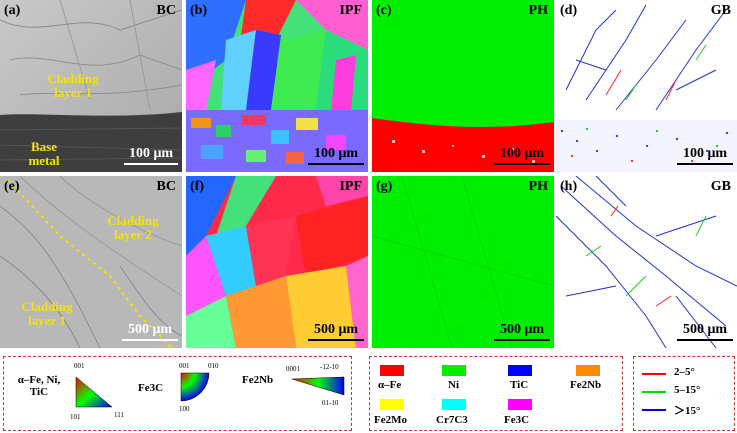  What do you see at coordinates (44, 153) in the screenshot?
I see `annotation-base-metal: Base metal` at bounding box center [44, 153].